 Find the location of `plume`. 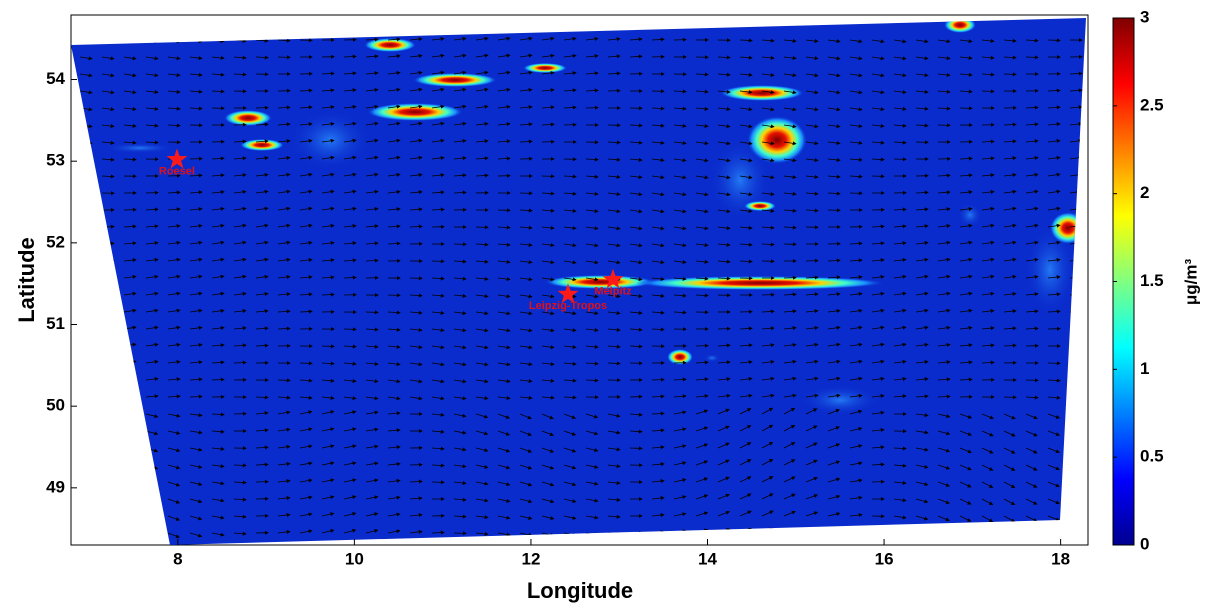

plume is located at coordinates (455, 80).